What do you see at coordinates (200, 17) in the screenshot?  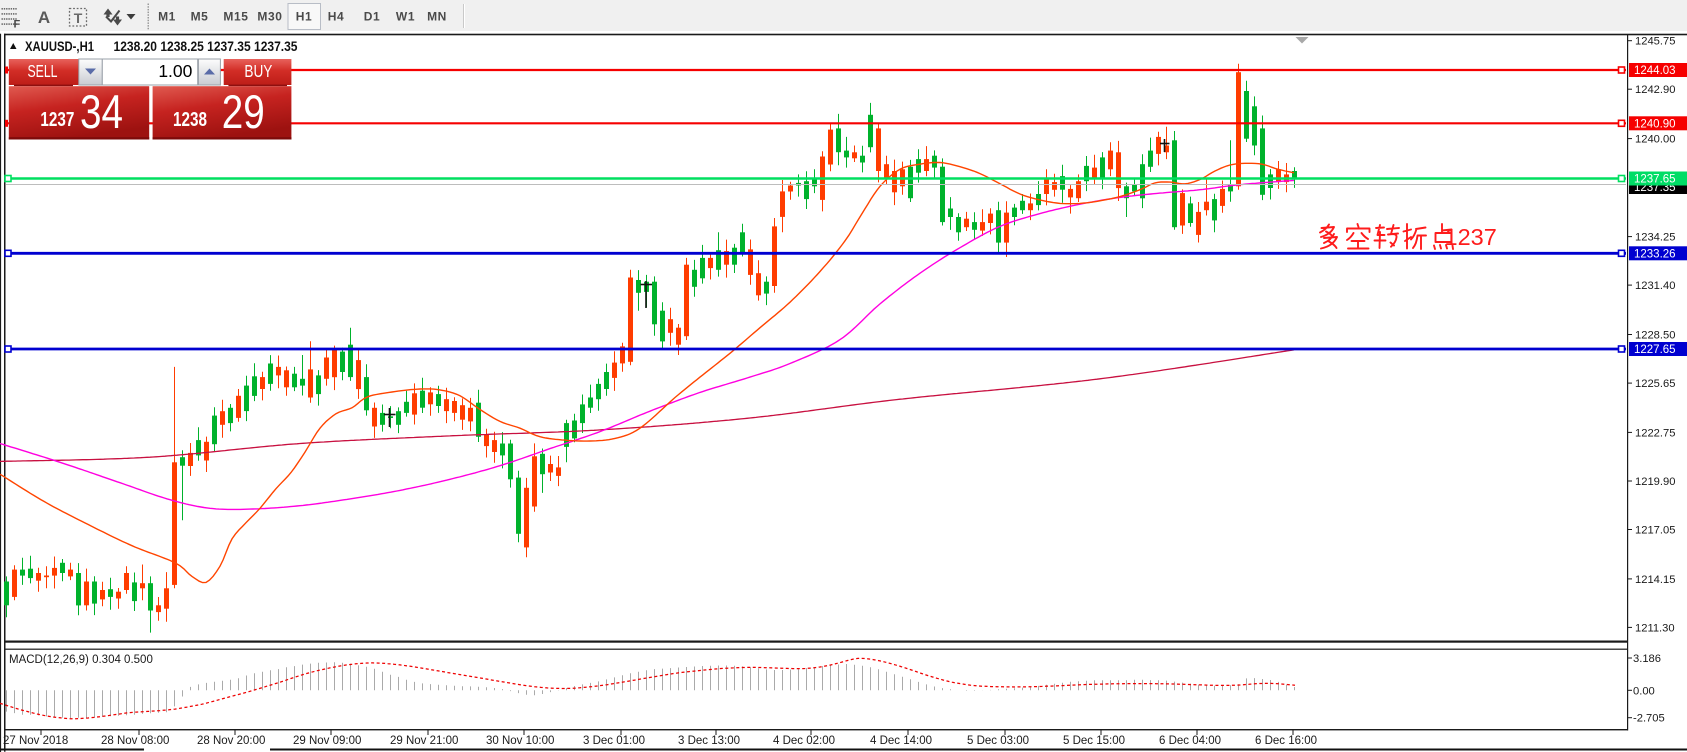 I see `svg-text: M5` at bounding box center [200, 17].